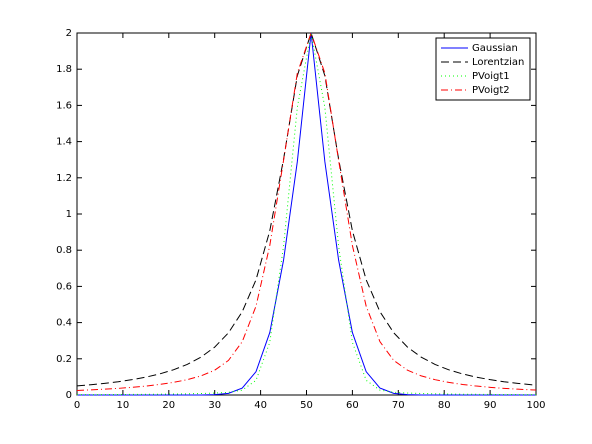 This screenshot has width=592, height=444. I want to click on x-tick-label: 40, so click(260, 405).